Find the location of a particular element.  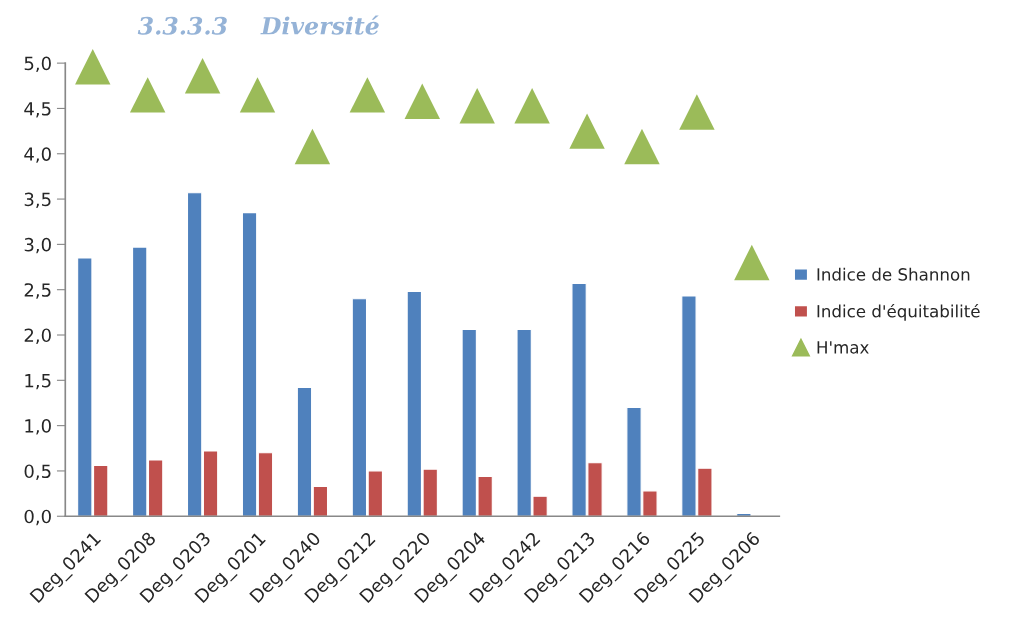

y-tick-label: 4,5 is located at coordinates (37, 110).